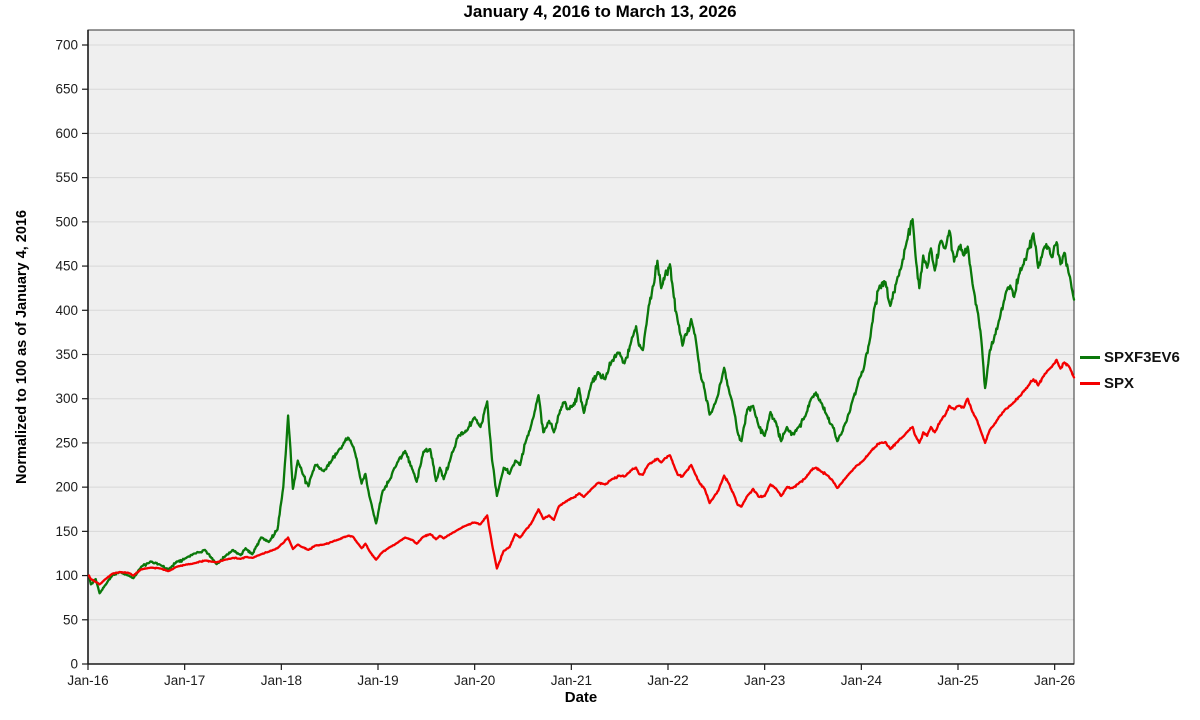 The height and width of the screenshot is (720, 1200). Describe the element at coordinates (66, 89) in the screenshot. I see `y-tick-label: 650` at that location.